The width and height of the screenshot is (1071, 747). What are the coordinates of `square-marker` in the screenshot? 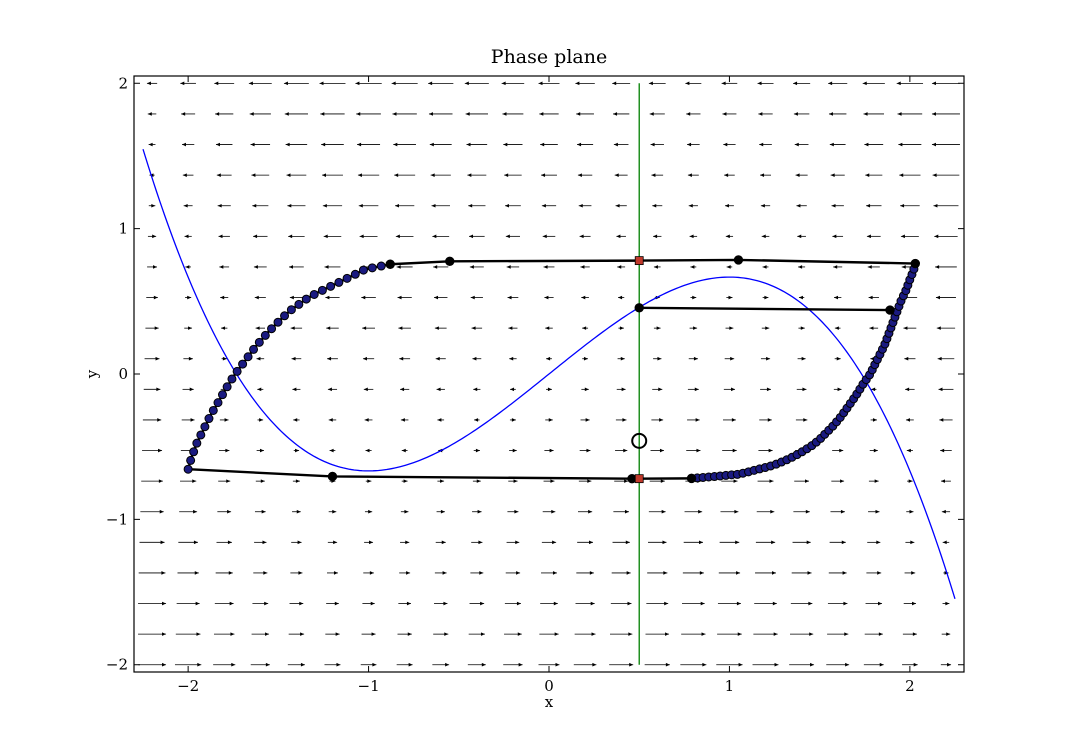 It's located at (639, 261).